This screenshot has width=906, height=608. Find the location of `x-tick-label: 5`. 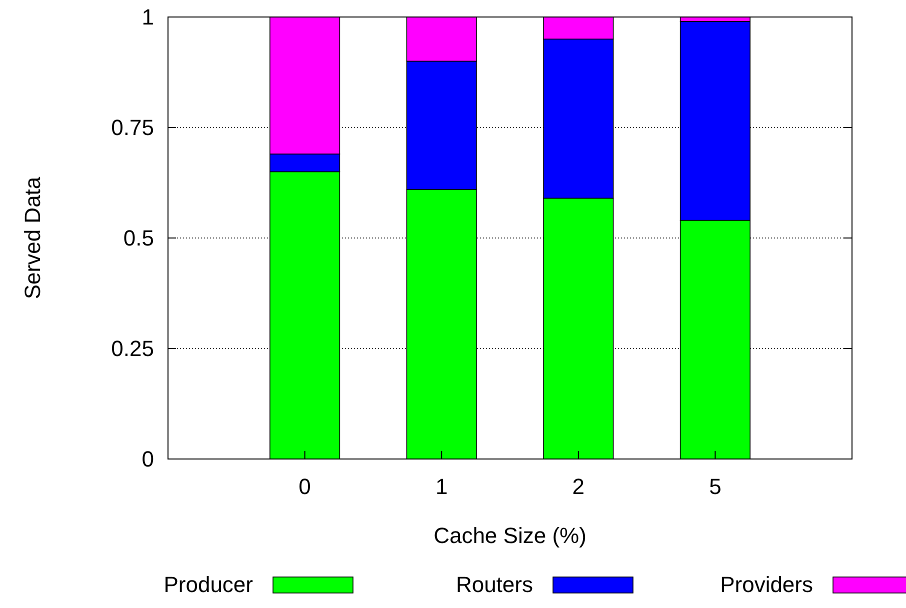

x-tick-label: 5 is located at coordinates (715, 486).